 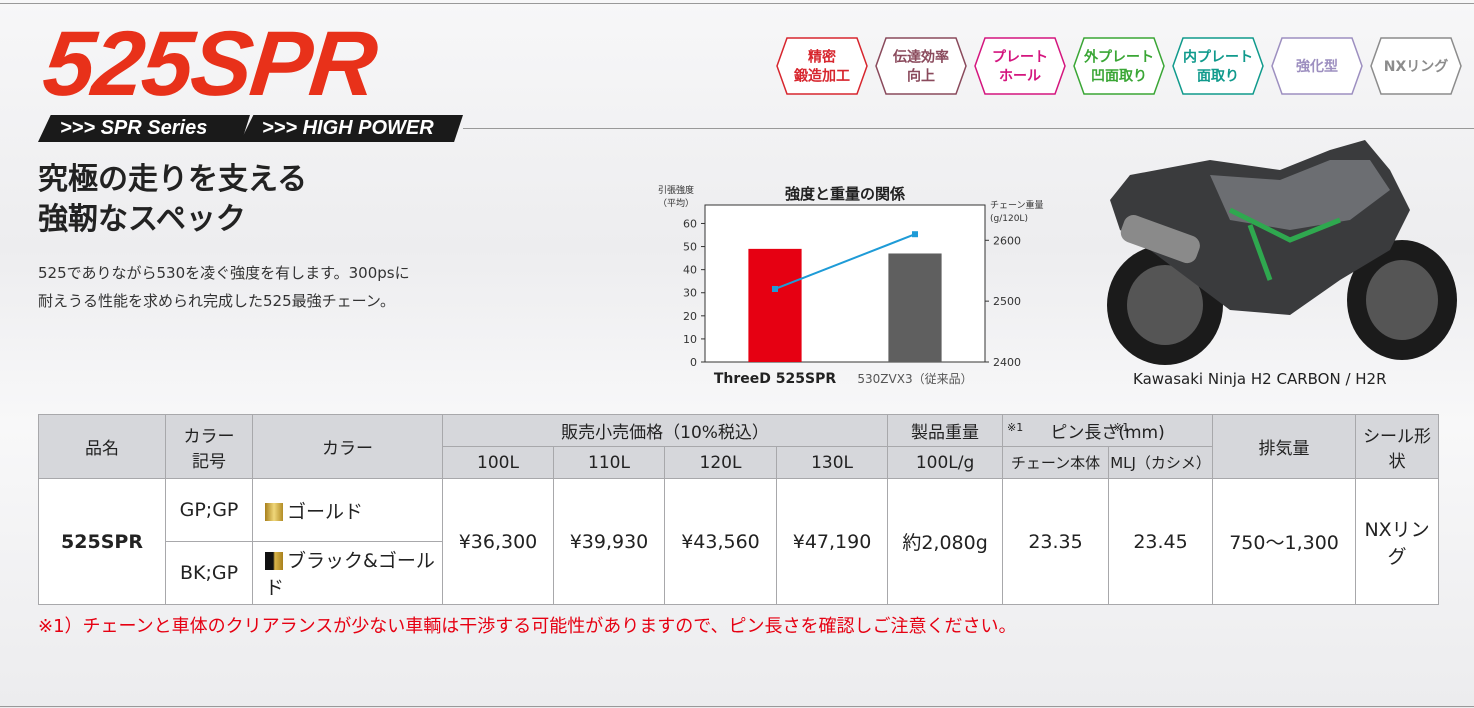 What do you see at coordinates (1161, 513) in the screenshot?
I see `pin-mlj: ※1 23.45` at bounding box center [1161, 513].